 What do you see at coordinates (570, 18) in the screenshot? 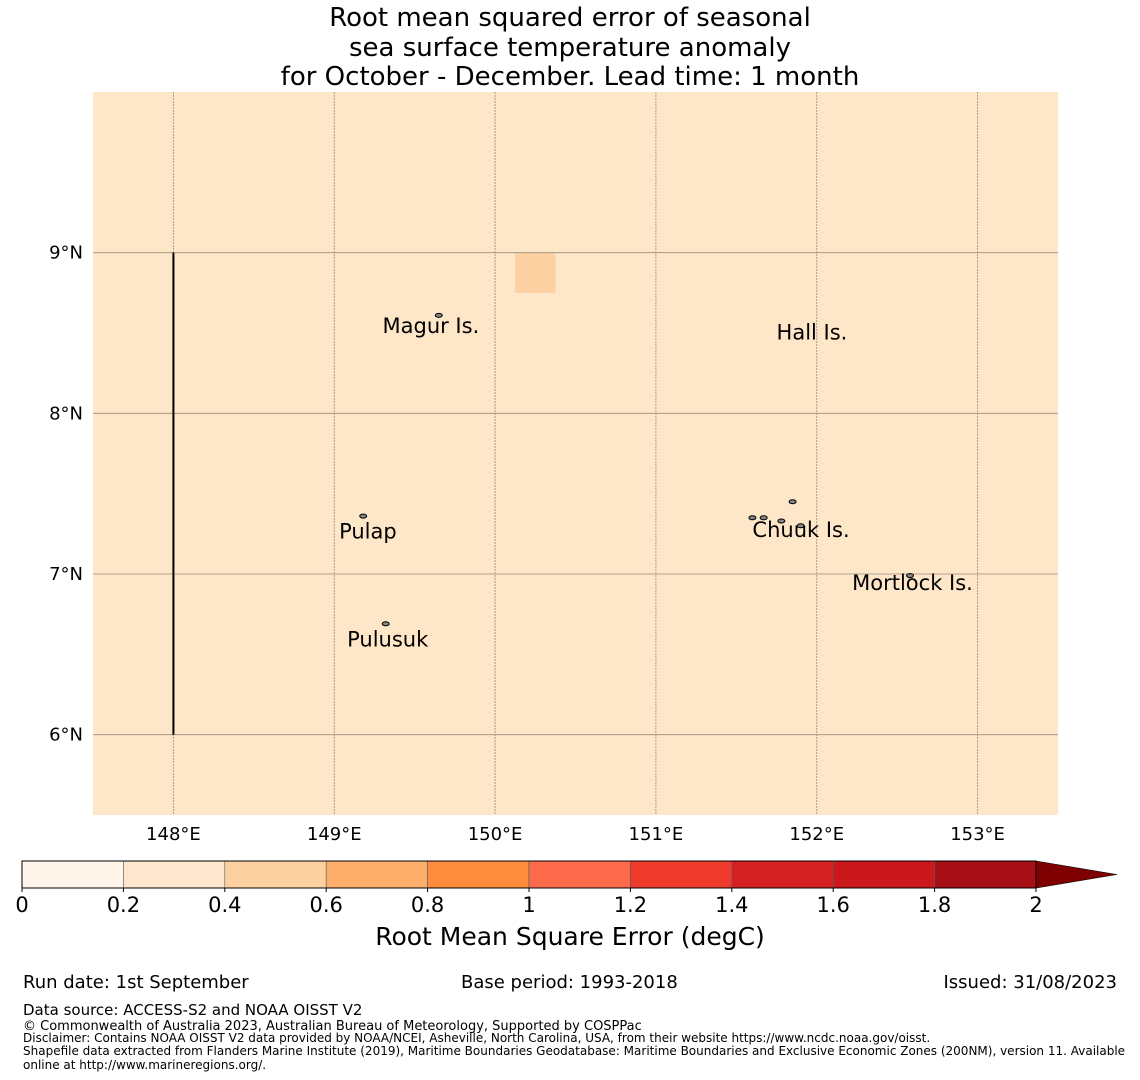
I see `title-line-1: Root mean squared error of seasonal` at bounding box center [570, 18].